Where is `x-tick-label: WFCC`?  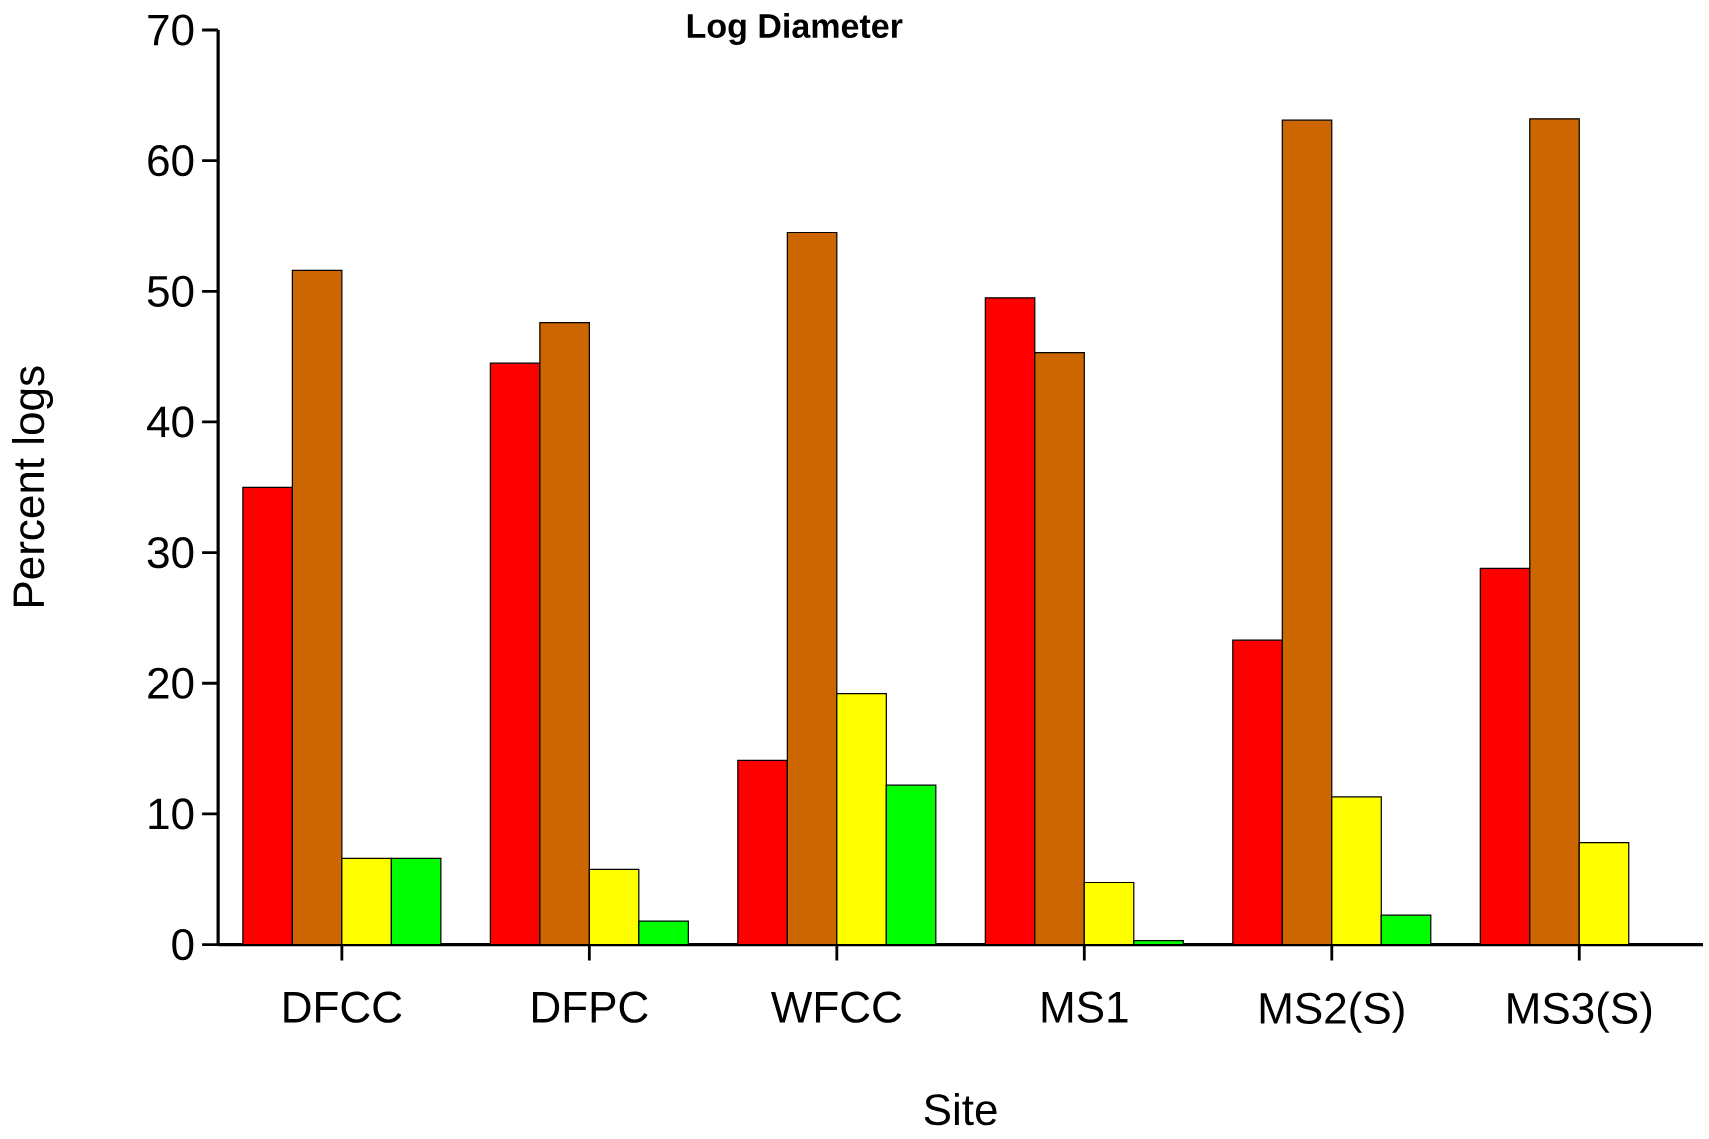 x-tick-label: WFCC is located at coordinates (836, 1007).